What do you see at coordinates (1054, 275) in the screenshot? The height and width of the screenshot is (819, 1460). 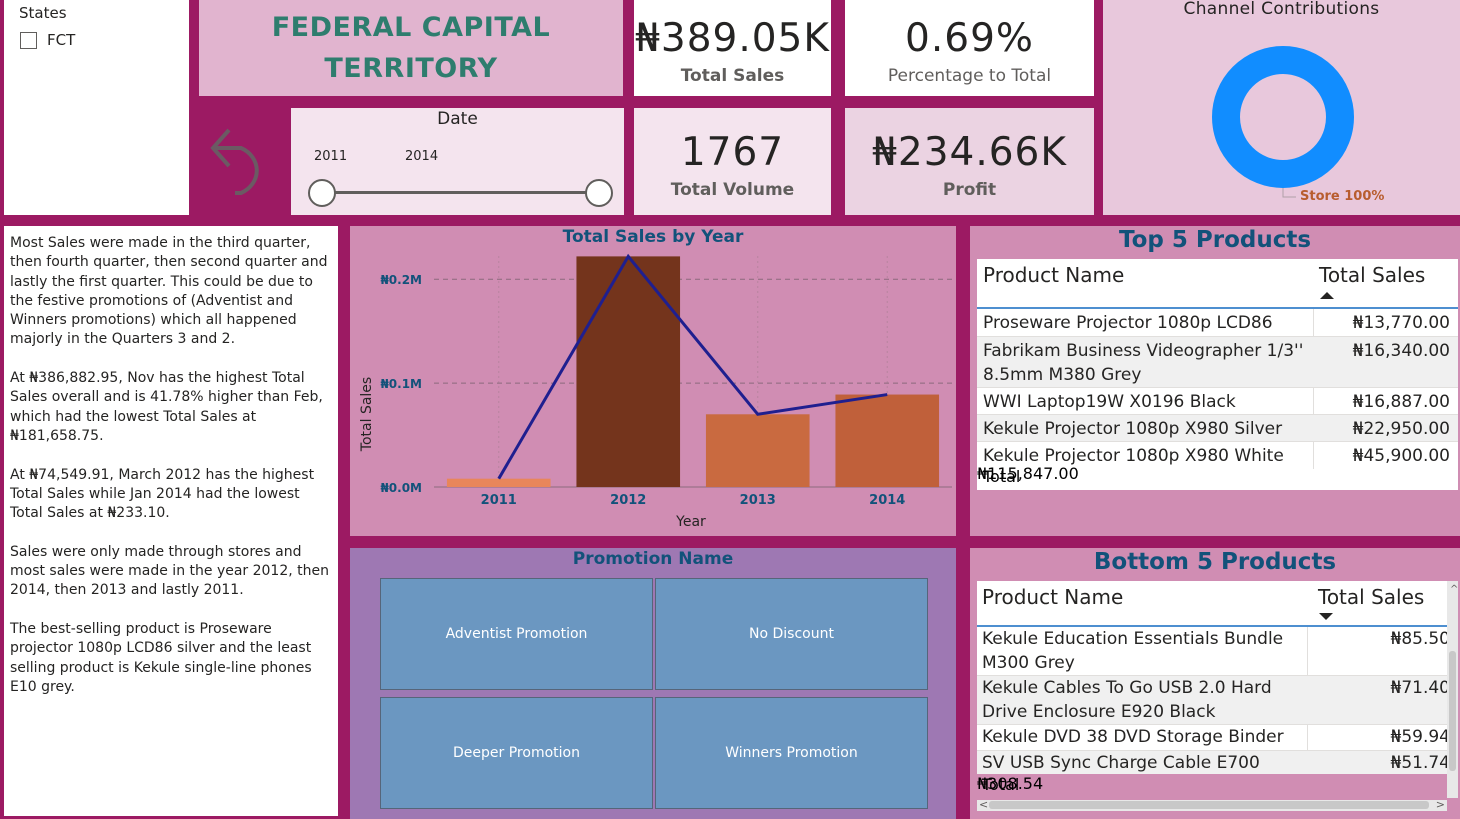 I see `top5-col-product-name: Product Name` at bounding box center [1054, 275].